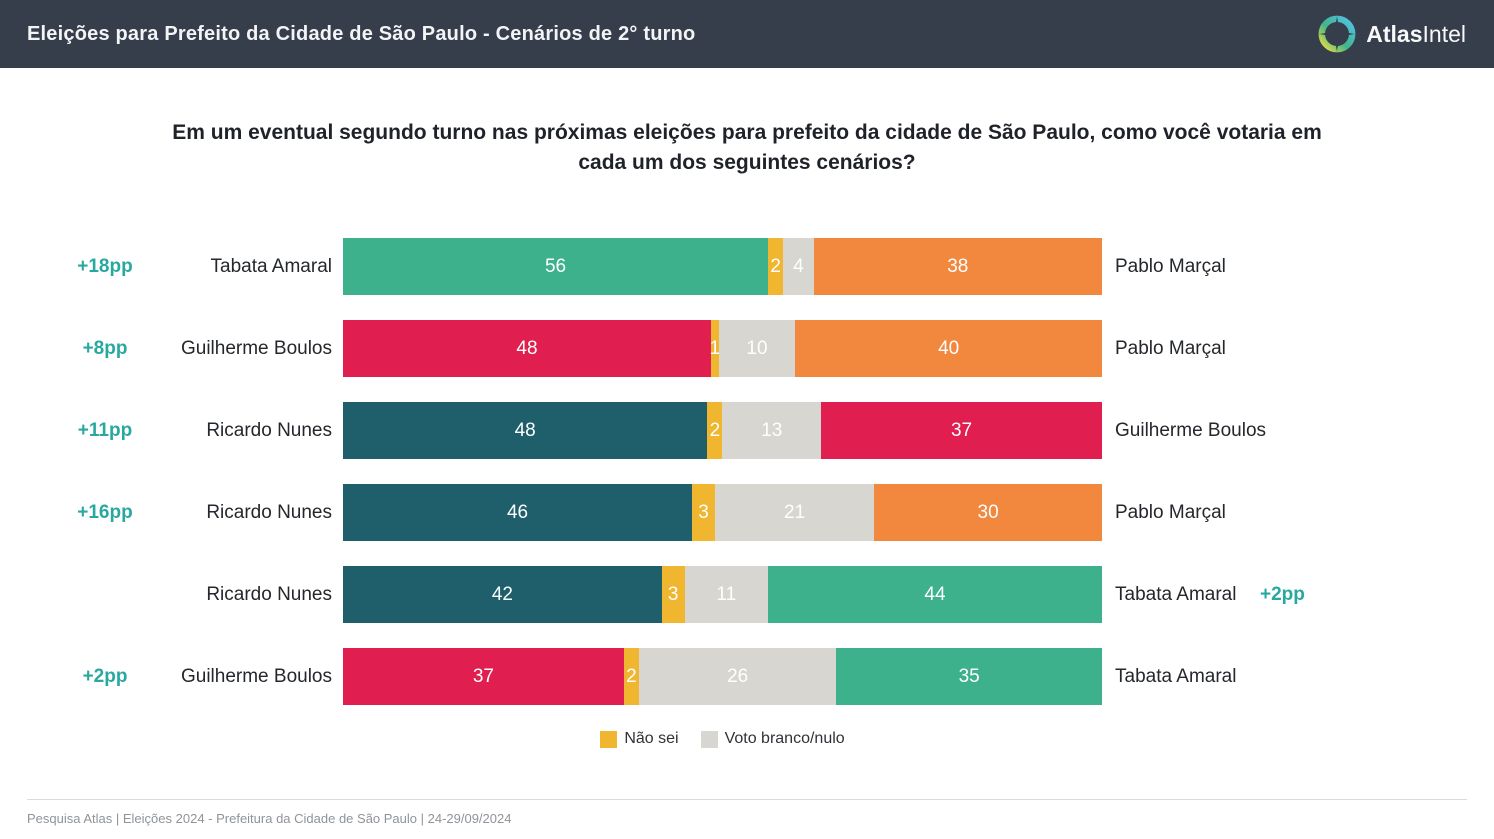 Image resolution: width=1494 pixels, height=839 pixels. Describe the element at coordinates (1337, 34) in the screenshot. I see `atlasintel-logo-icon` at that location.